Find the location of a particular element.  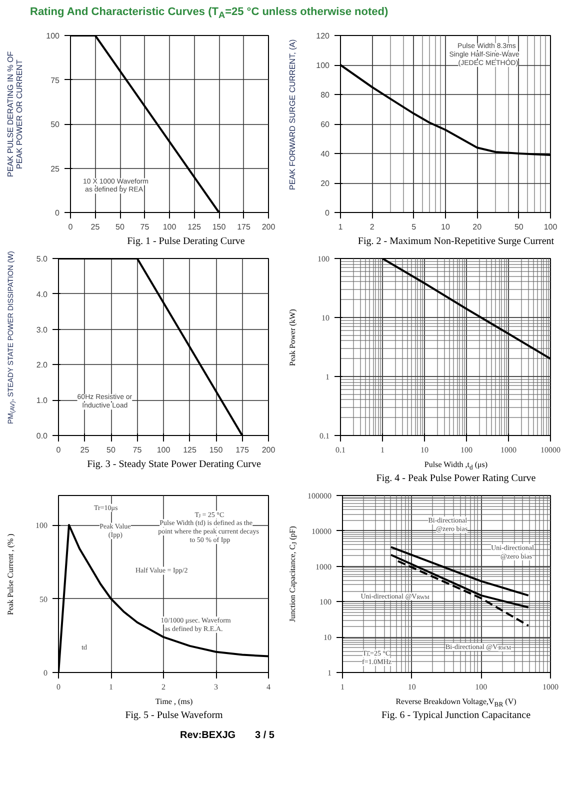

text: Fig. 3 - Steady State Power Derating Curve is located at coordinates (174, 465).